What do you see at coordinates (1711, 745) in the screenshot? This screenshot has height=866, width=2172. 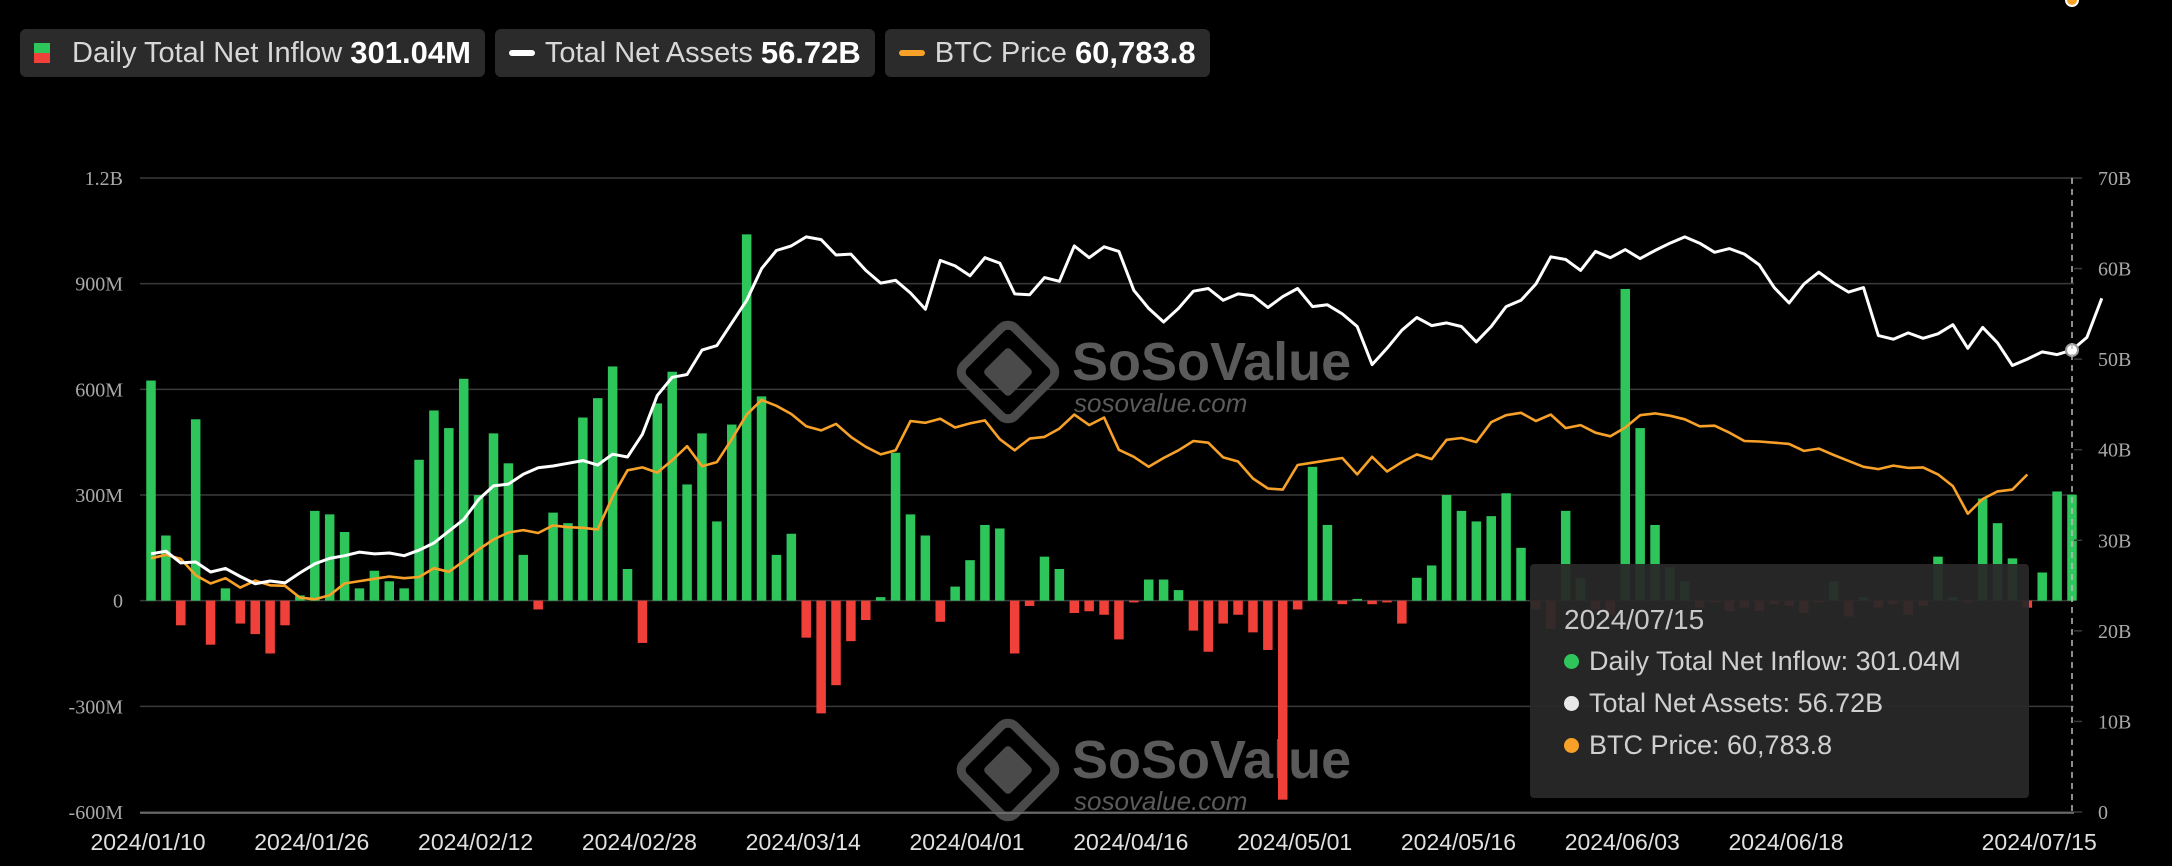 I see `tooltip-row-label: BTC Price: 60,783.8` at bounding box center [1711, 745].